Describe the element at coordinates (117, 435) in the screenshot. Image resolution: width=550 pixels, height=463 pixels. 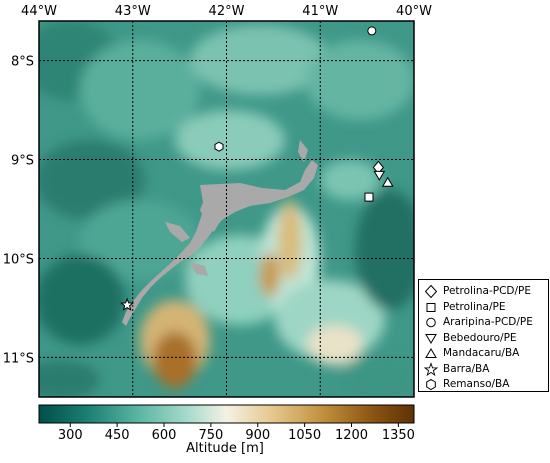
I see `colorbar-tick-label: 450` at that location.